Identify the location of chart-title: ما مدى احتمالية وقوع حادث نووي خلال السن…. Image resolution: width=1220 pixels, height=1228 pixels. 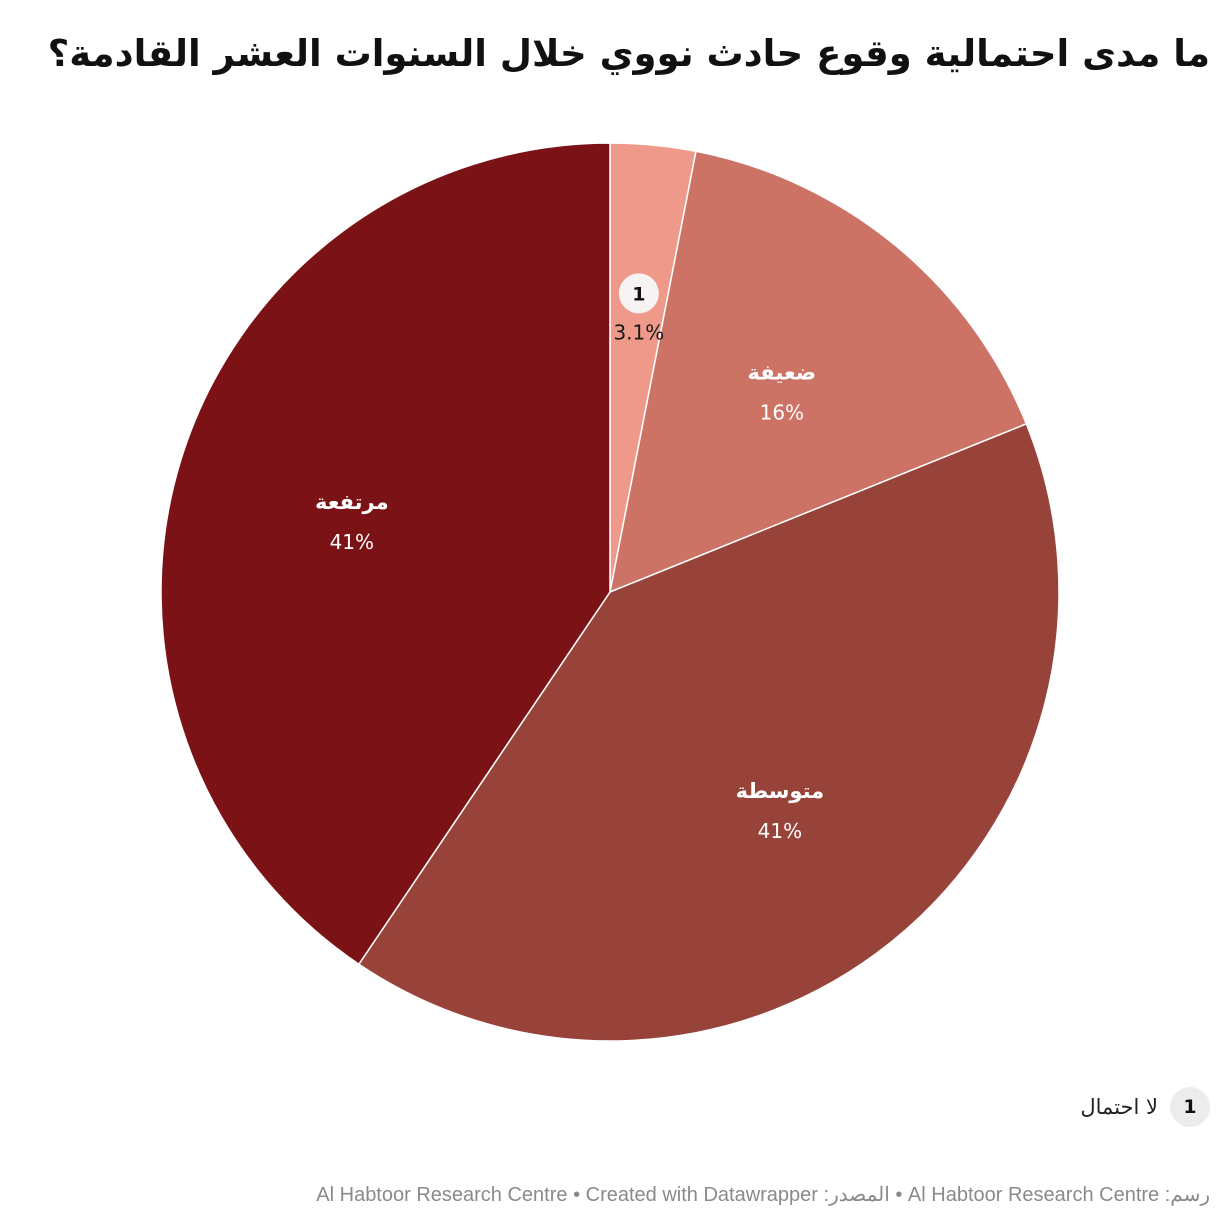
(628, 53).